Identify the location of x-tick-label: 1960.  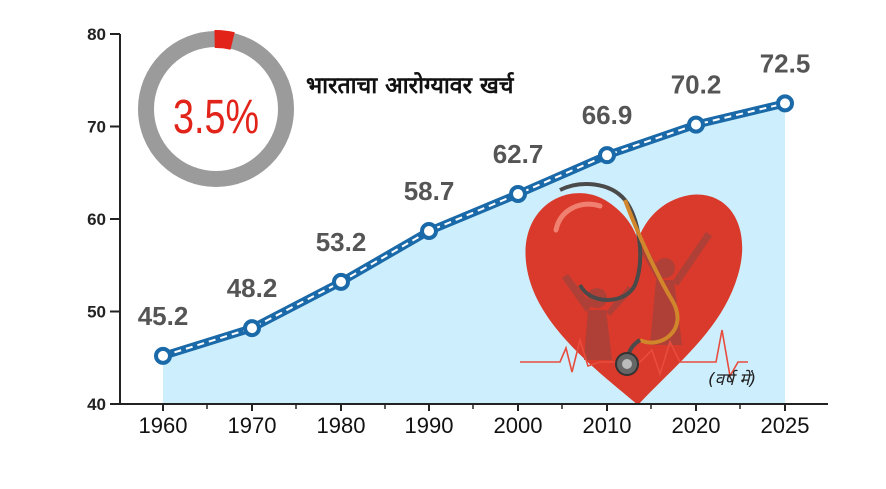
(163, 425).